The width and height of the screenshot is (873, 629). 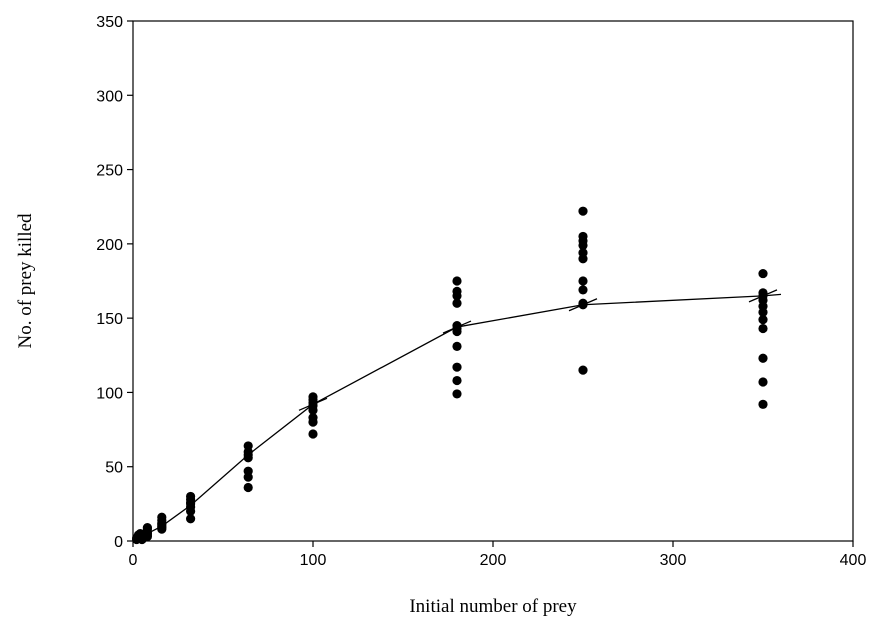 I want to click on x-tick-label: 100, so click(x=313, y=560).